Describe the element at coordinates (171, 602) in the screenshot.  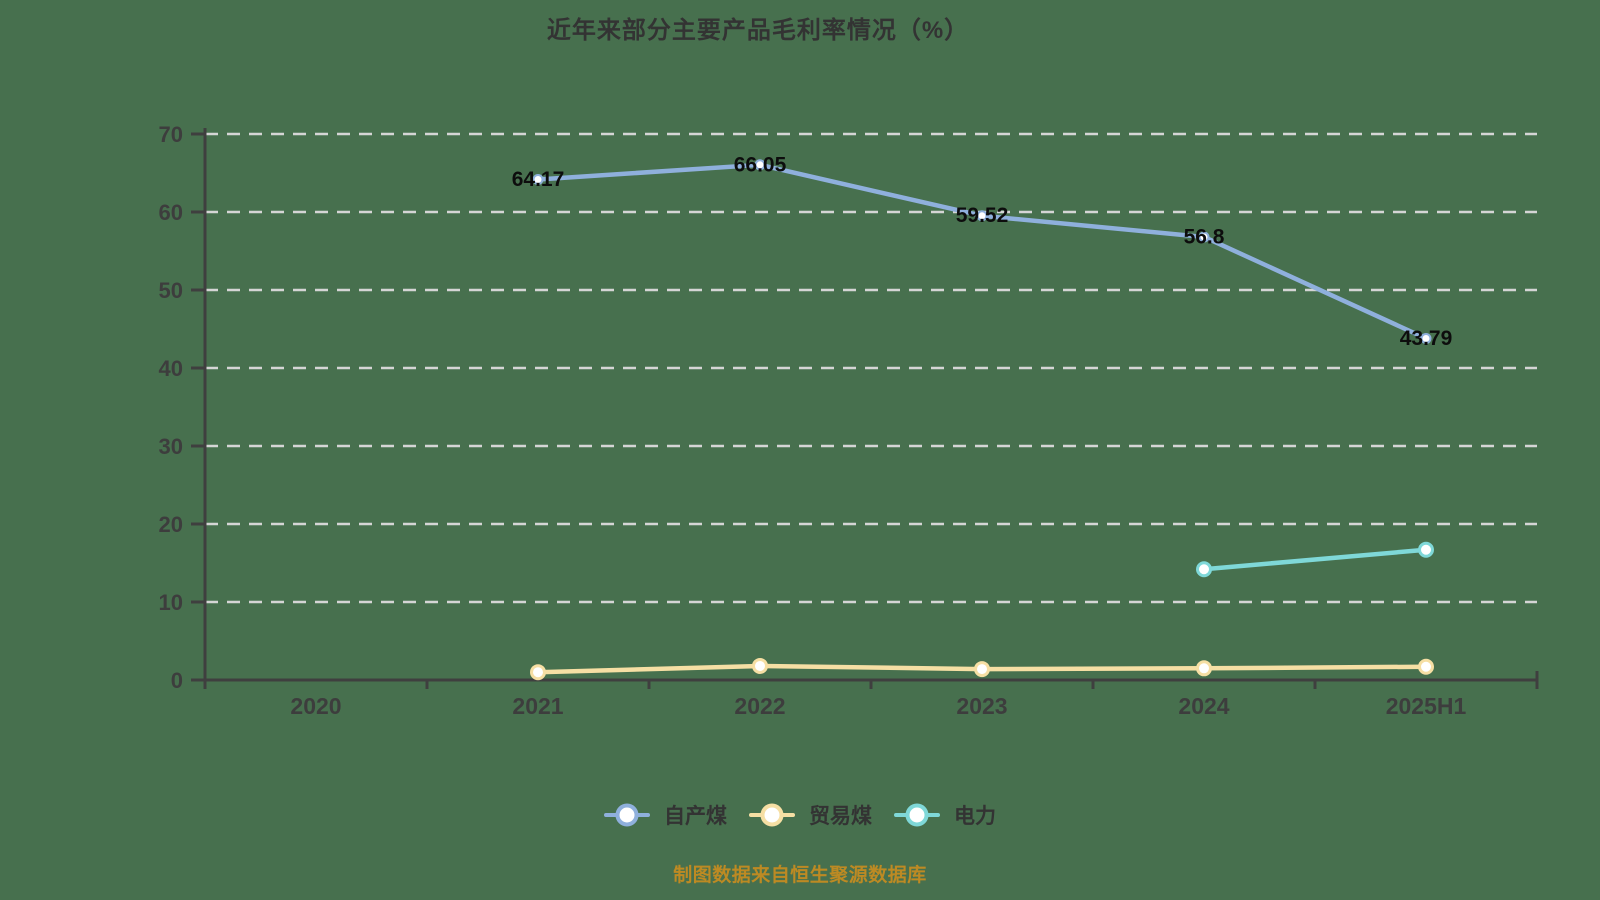
I see `y-tick-label: 10` at that location.